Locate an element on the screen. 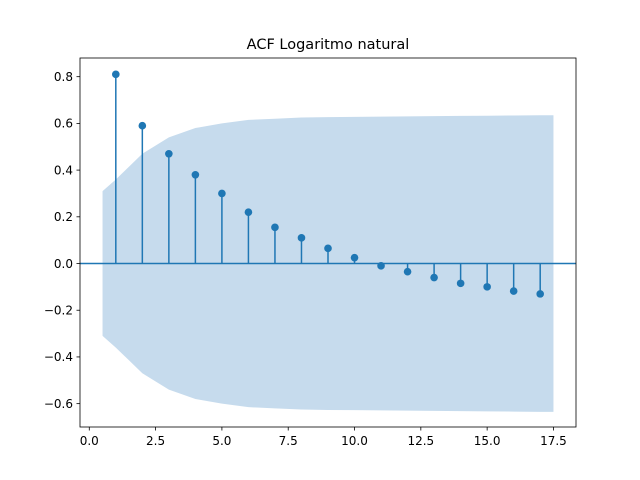  y-tick-label: 0.6 is located at coordinates (63, 124).